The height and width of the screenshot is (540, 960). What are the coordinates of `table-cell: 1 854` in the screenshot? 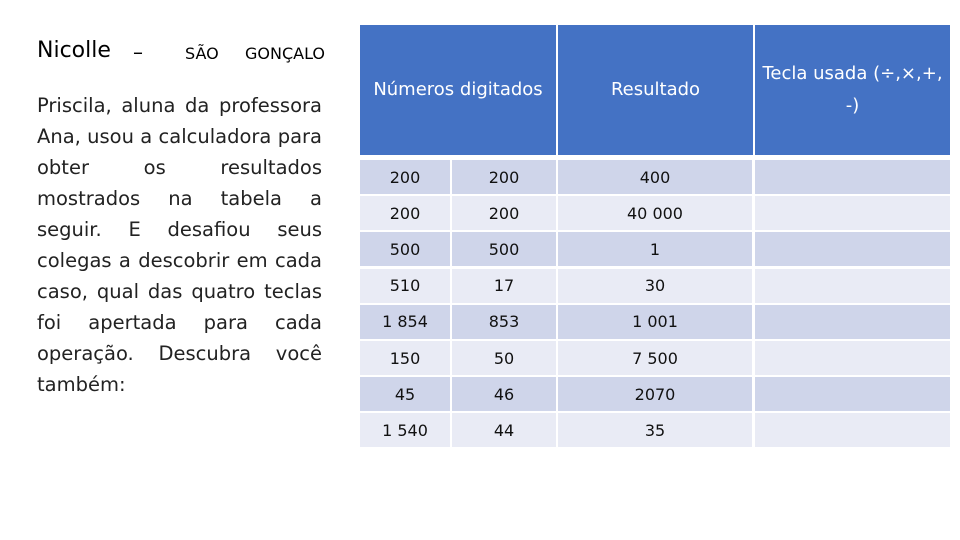 It's located at (405, 321).